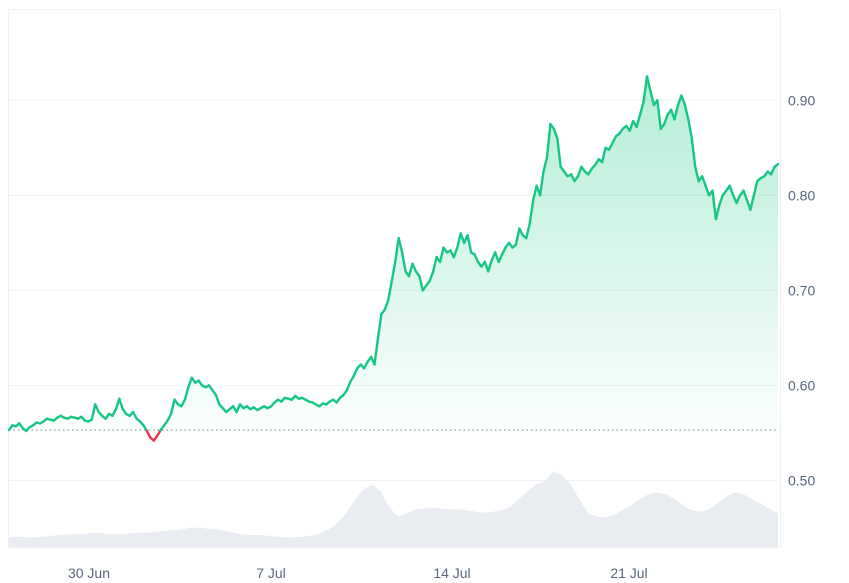 This screenshot has height=583, width=849. I want to click on y-tick-label: 0.50, so click(801, 480).